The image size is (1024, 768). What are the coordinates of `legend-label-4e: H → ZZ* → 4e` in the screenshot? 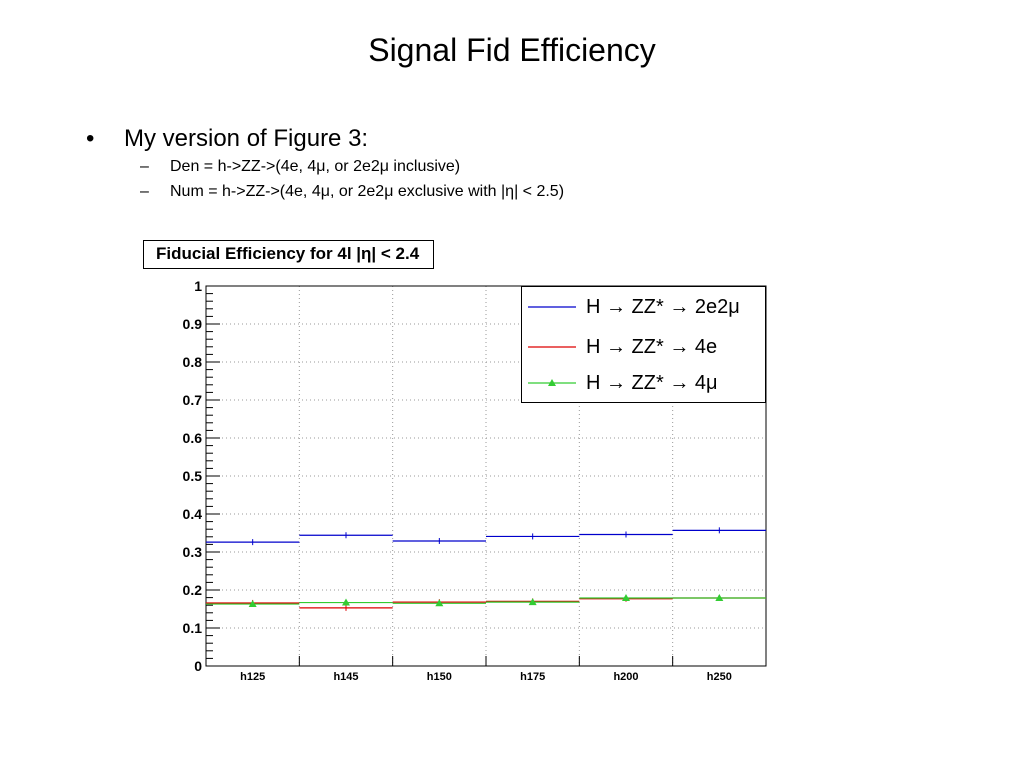 It's located at (652, 346).